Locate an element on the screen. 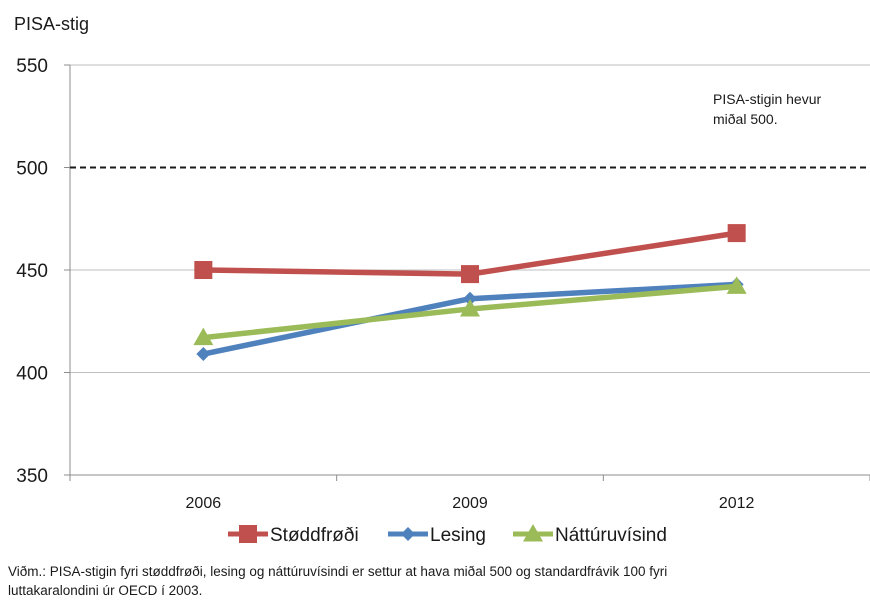 This screenshot has height=601, width=870. x-tick-label-2009: 2009 is located at coordinates (470, 503).